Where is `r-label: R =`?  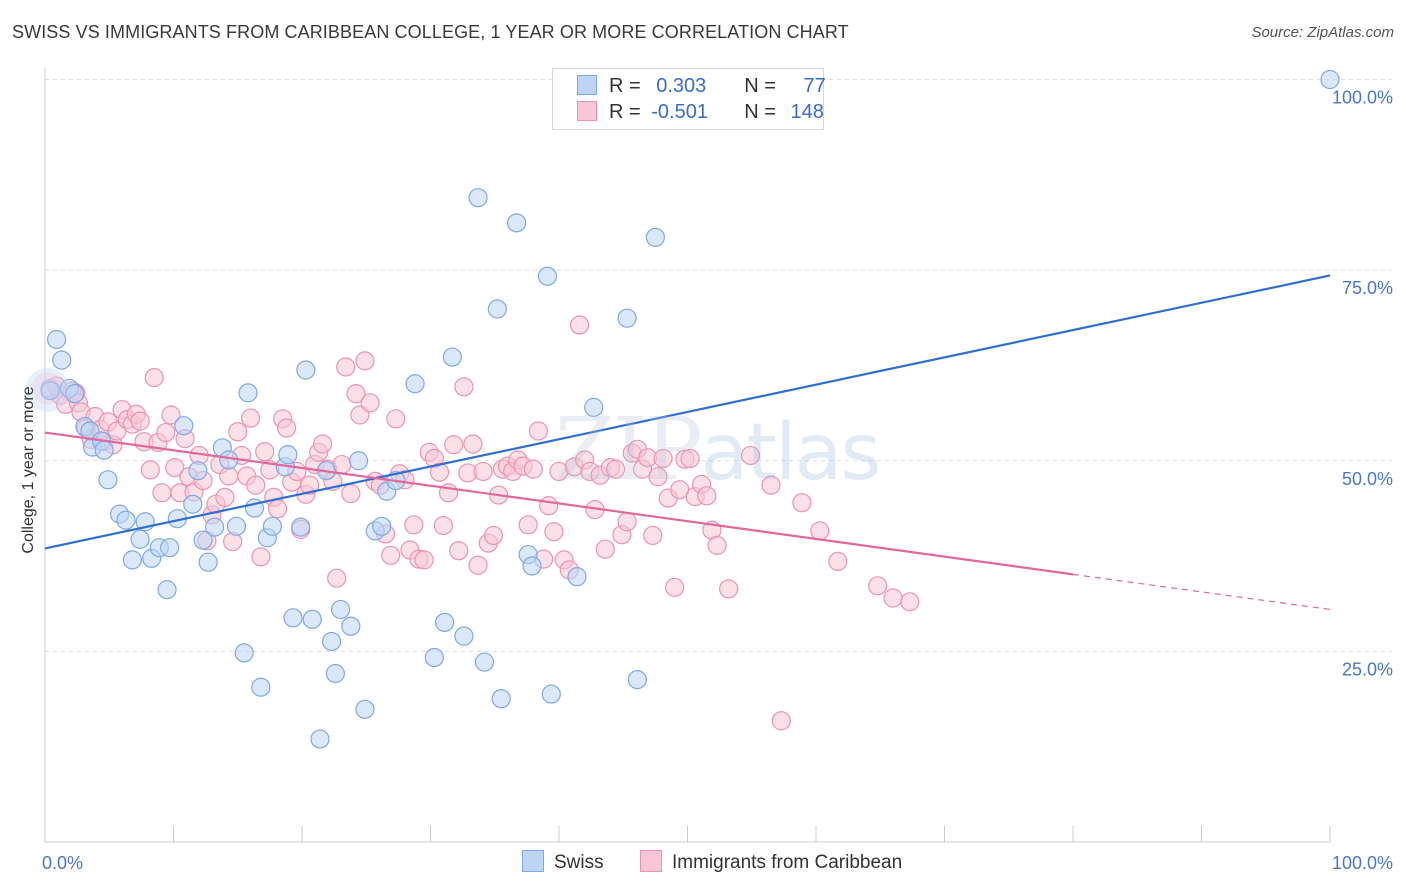 r-label: R = is located at coordinates (625, 112).